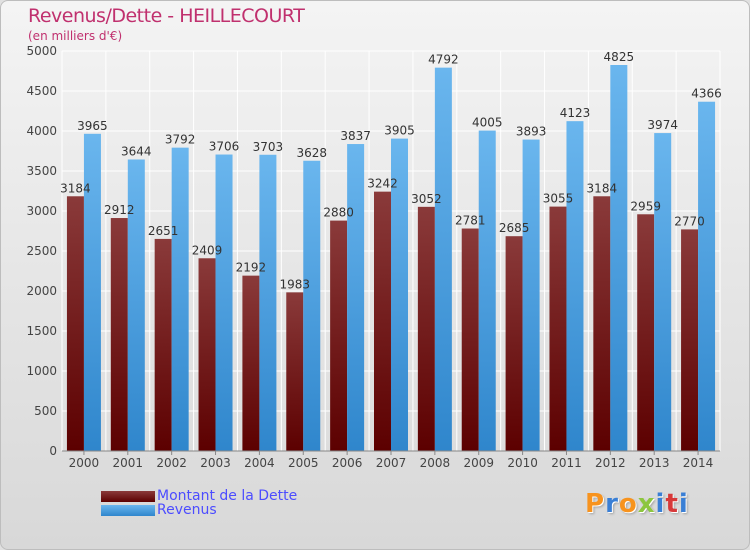  Describe the element at coordinates (41, 131) in the screenshot. I see `y-tick-label-4000: 4000` at that location.